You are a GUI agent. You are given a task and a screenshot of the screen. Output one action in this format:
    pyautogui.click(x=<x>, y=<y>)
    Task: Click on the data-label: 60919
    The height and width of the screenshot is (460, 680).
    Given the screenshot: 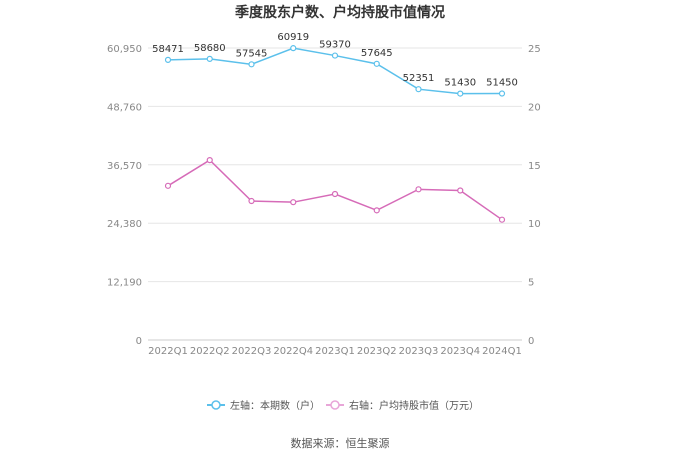 What is the action you would take?
    pyautogui.click(x=293, y=37)
    